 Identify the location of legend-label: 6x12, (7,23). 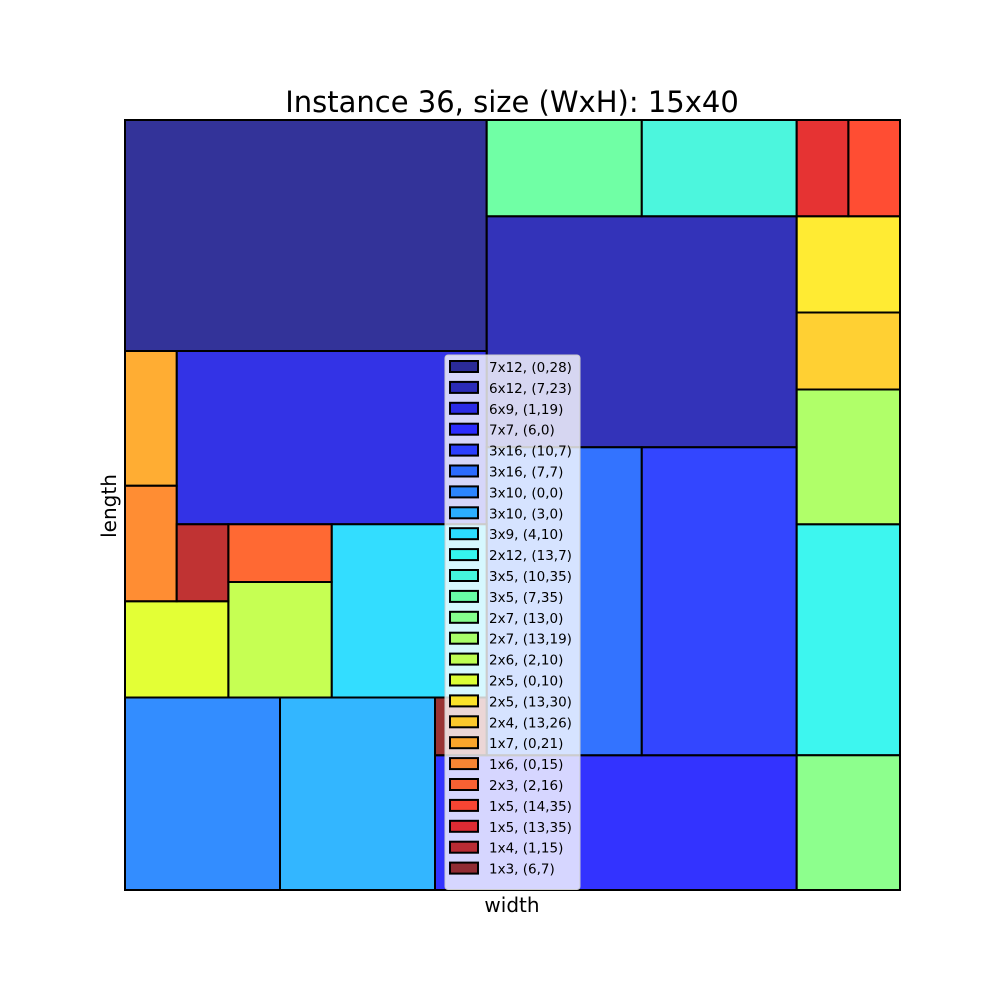
(530, 389).